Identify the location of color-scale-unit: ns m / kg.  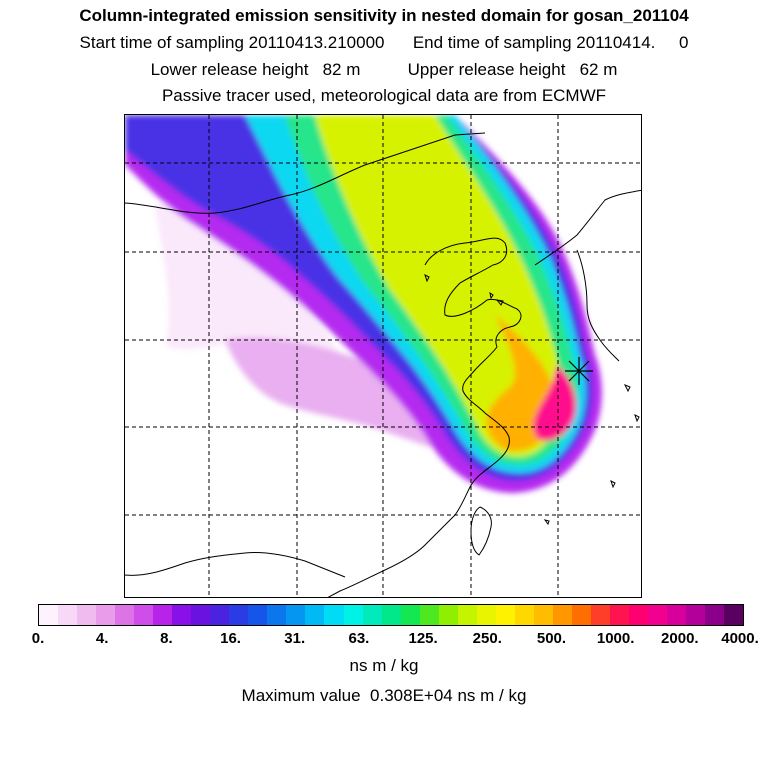
(384, 665).